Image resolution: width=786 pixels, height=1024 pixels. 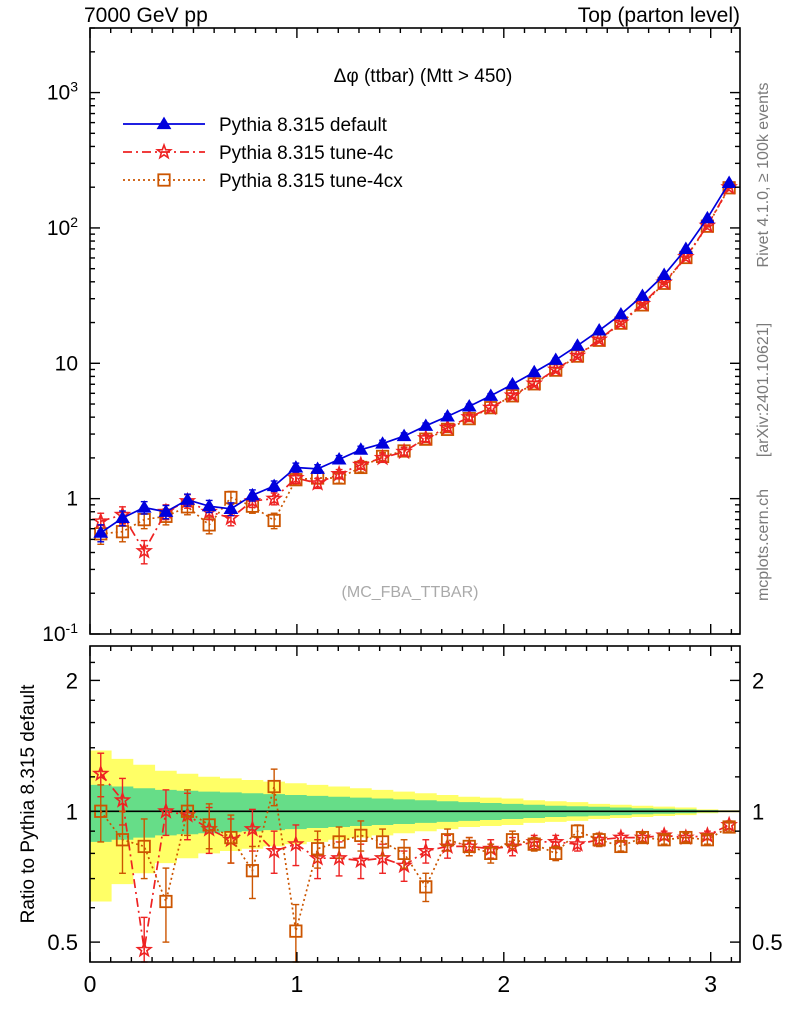 I want to click on ratio-y-tick-label-right: 0.5, so click(x=767, y=942).